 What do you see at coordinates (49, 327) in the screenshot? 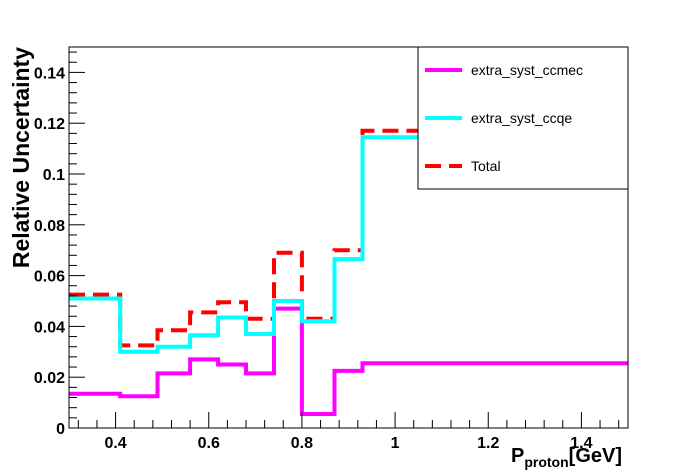
I see `y-tick-label: 0.04` at bounding box center [49, 327].